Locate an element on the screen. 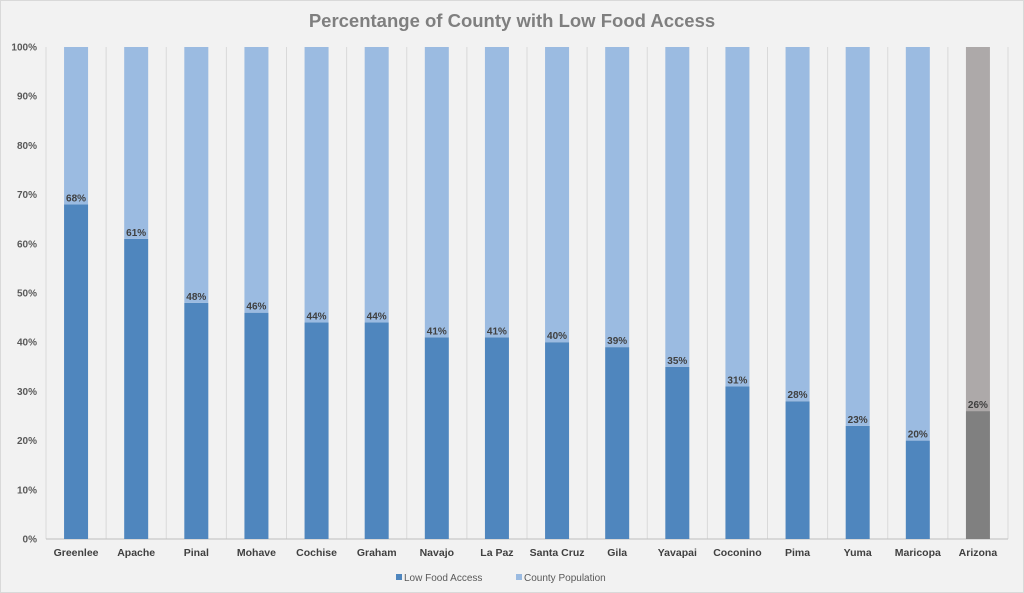 The image size is (1024, 593). y-tick-label: 60% is located at coordinates (27, 244).